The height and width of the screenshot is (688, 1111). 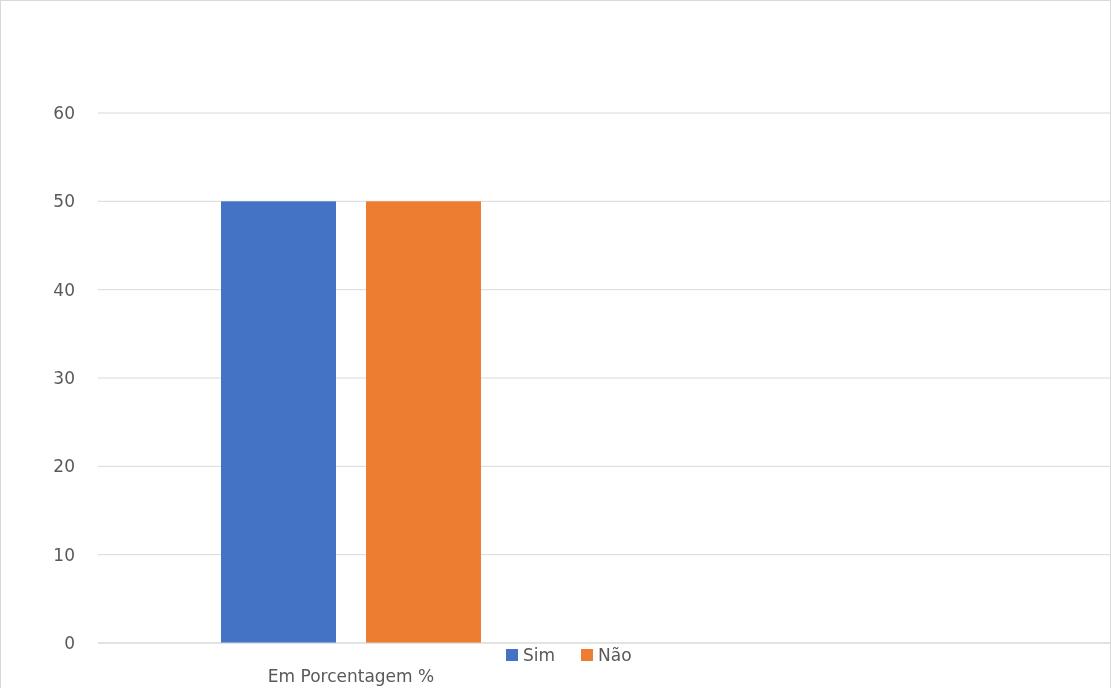 I want to click on y-tick-label: 60, so click(x=64, y=113).